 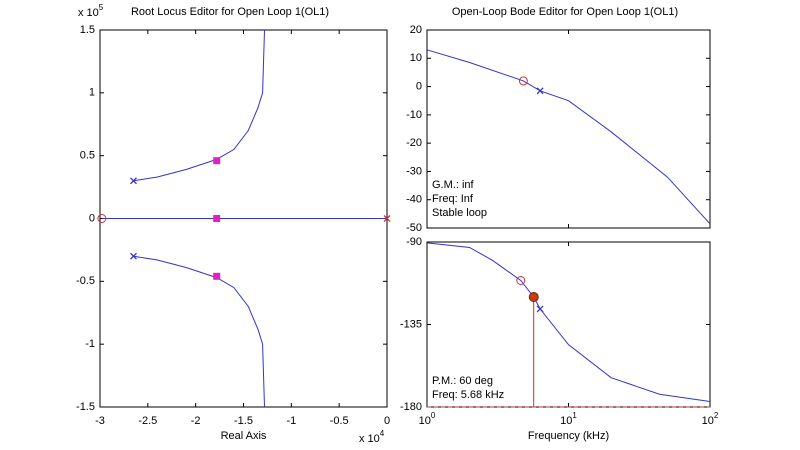 I want to click on y-multiplier: x 105, so click(x=91, y=11).